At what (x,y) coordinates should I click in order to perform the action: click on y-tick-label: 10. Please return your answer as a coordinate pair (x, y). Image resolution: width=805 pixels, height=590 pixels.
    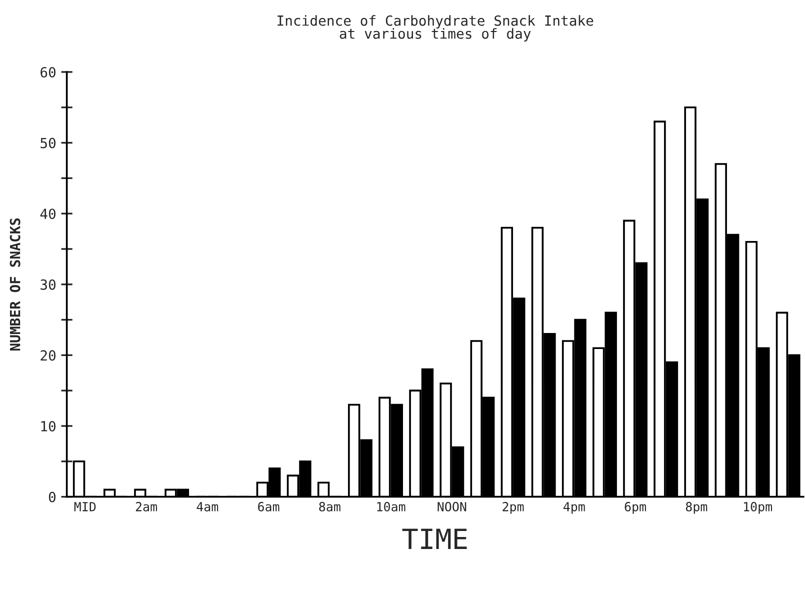
    Looking at the image, I should click on (48, 426).